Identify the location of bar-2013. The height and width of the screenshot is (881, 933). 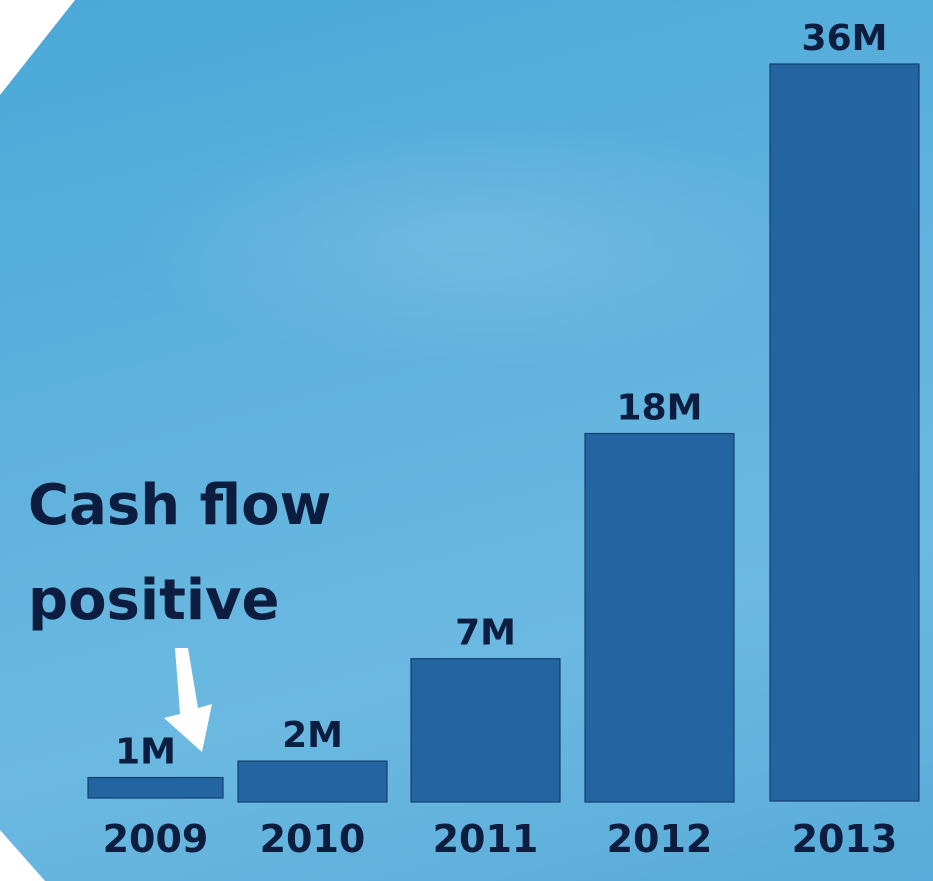
(844, 432).